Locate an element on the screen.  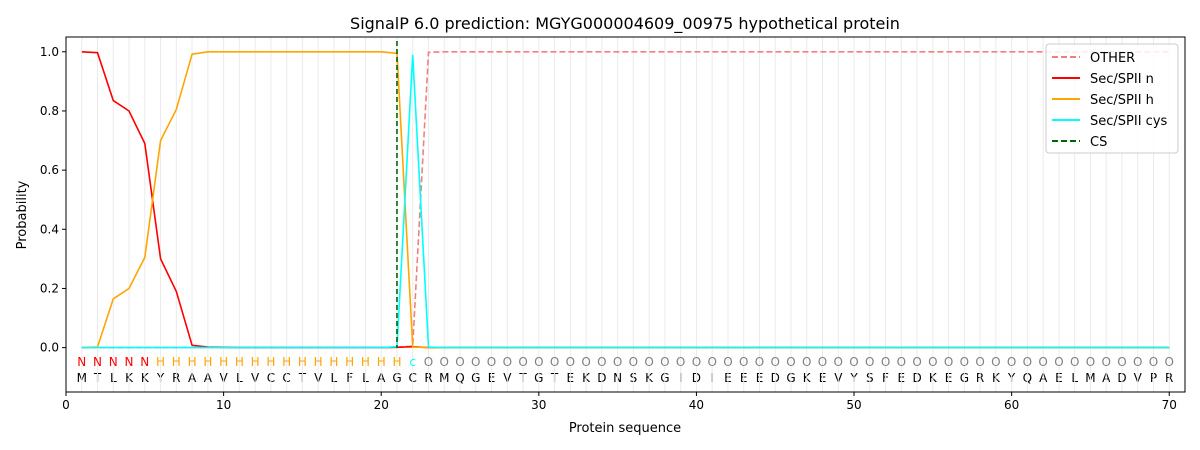
legend-label: Sec/SPII n is located at coordinates (1122, 79).